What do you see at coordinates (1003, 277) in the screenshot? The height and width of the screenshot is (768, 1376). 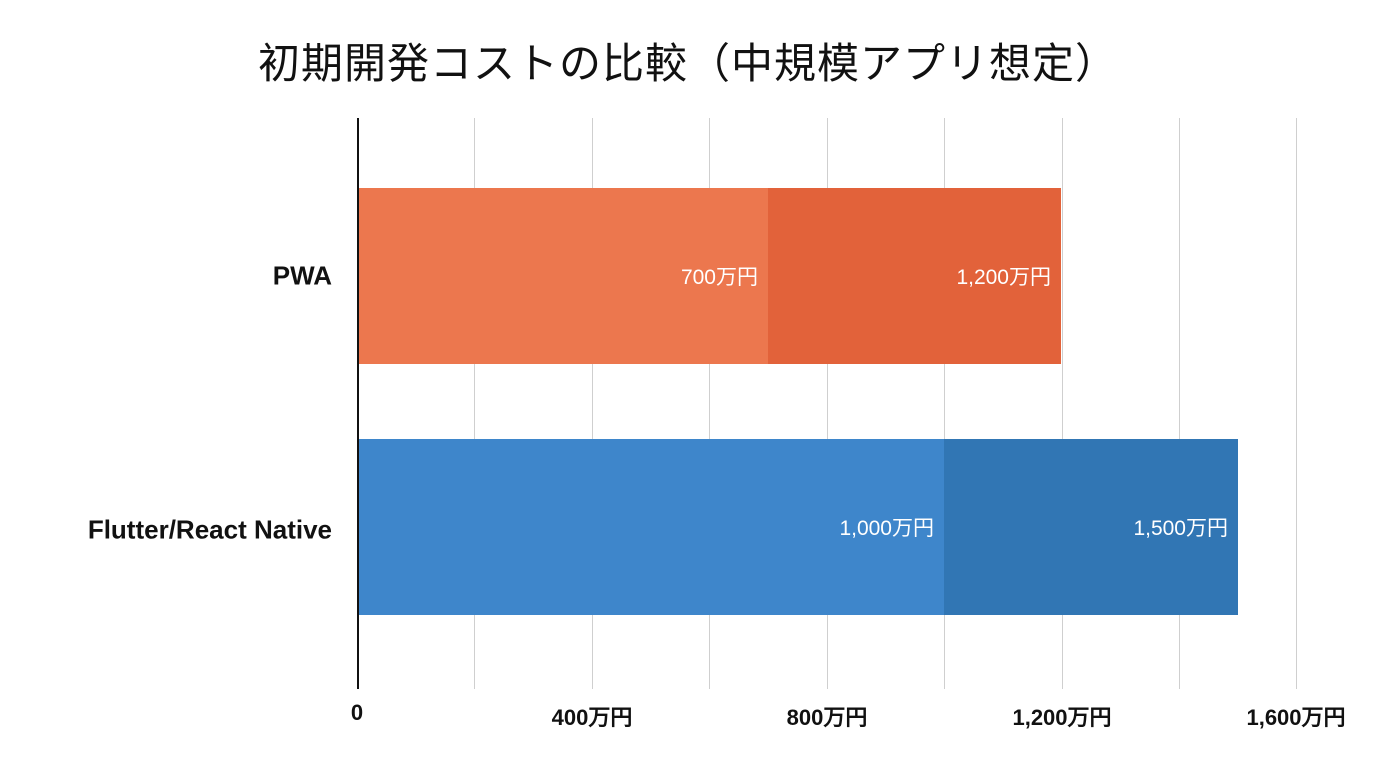 I see `bar-value-label: 1,200万円` at bounding box center [1003, 277].